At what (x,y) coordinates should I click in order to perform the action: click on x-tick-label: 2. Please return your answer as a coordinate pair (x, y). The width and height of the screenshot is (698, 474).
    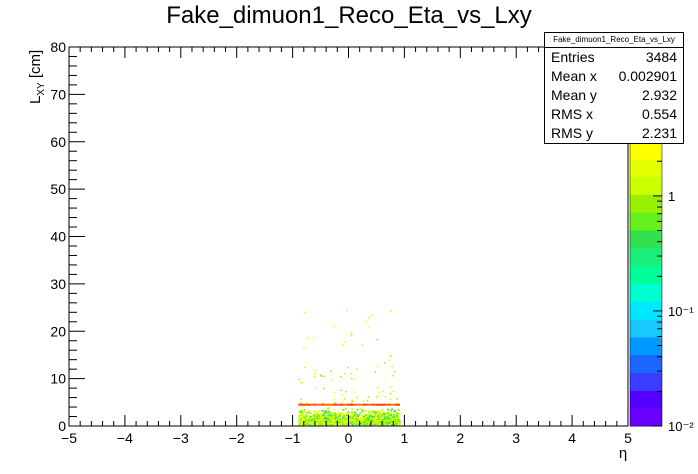
    Looking at the image, I should click on (460, 438).